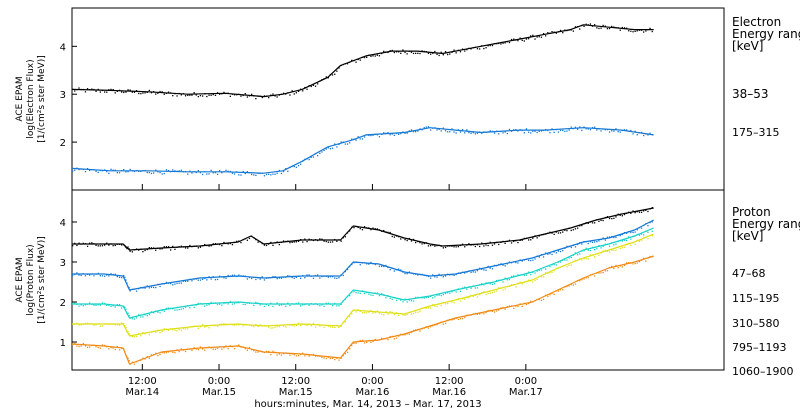  I want to click on proton-legend-entry: 1060–1900, so click(763, 371).